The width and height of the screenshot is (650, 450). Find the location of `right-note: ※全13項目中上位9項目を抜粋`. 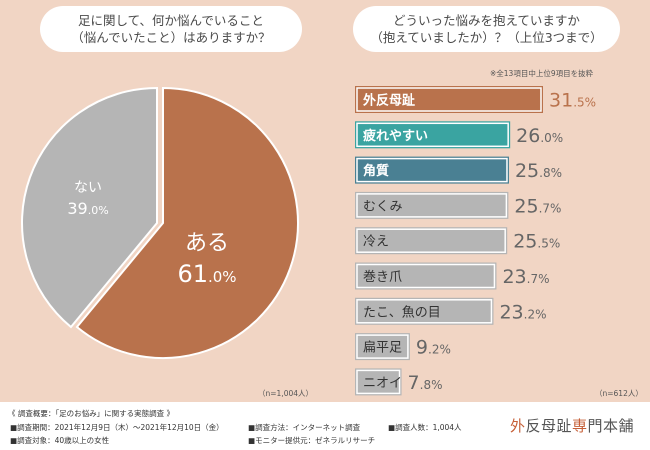

right-note: ※全13項目中上位9項目を抜粋 is located at coordinates (542, 73).